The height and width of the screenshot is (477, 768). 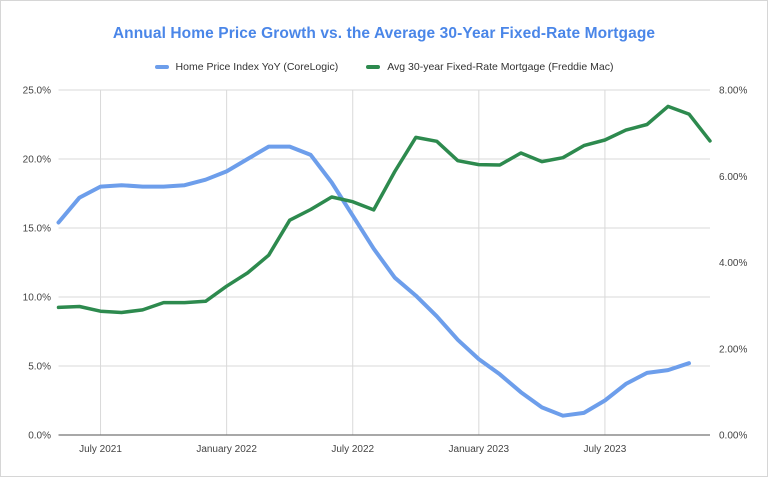 I want to click on svg-text: January 2023, so click(x=479, y=449).